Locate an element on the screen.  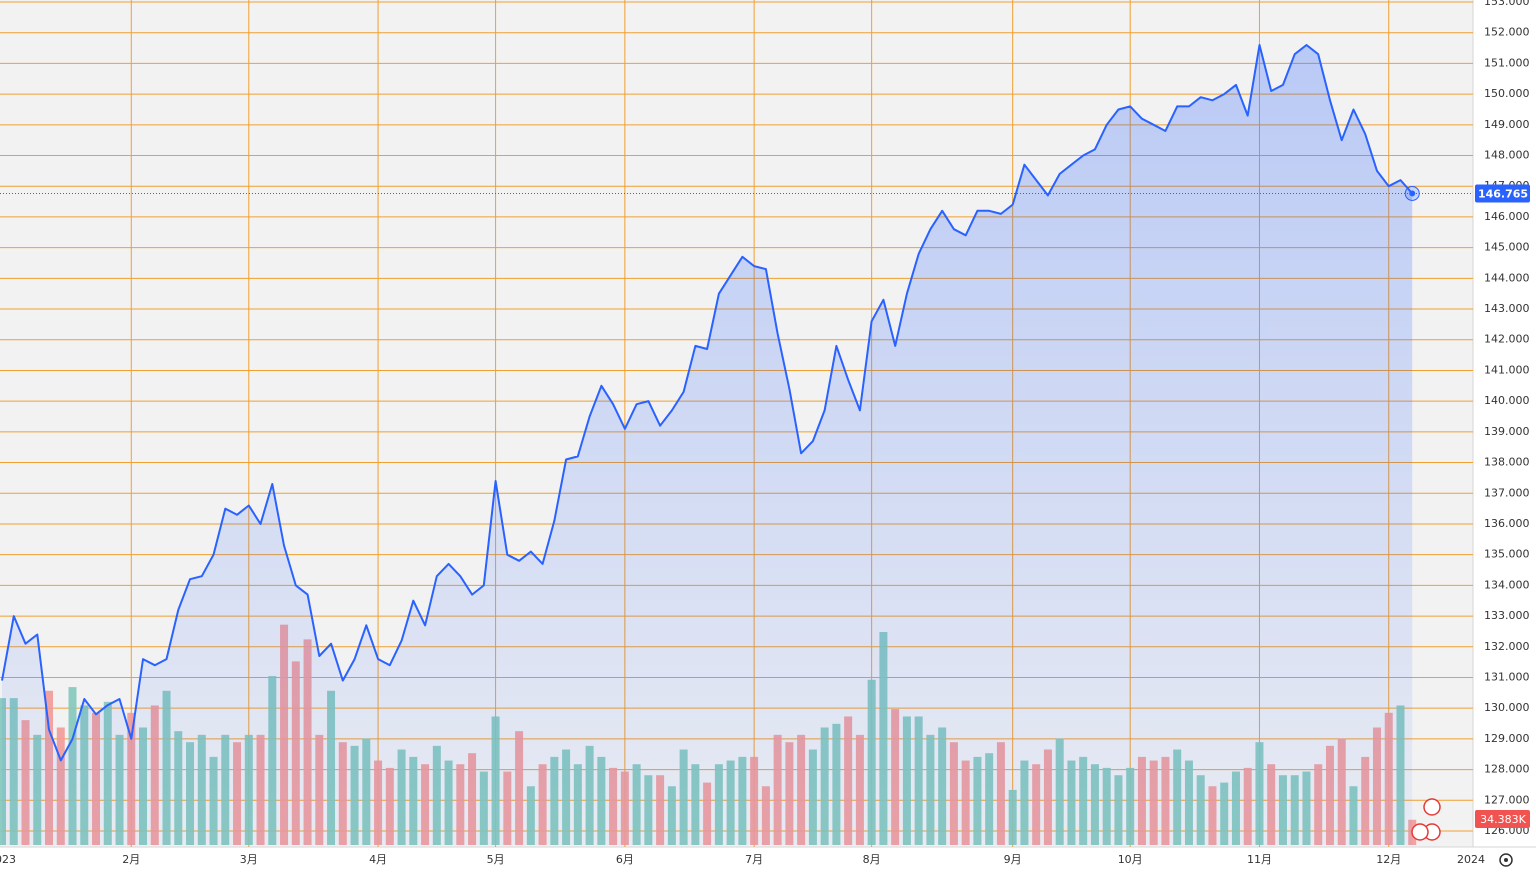
x-tick-label: 8月 is located at coordinates (872, 859).